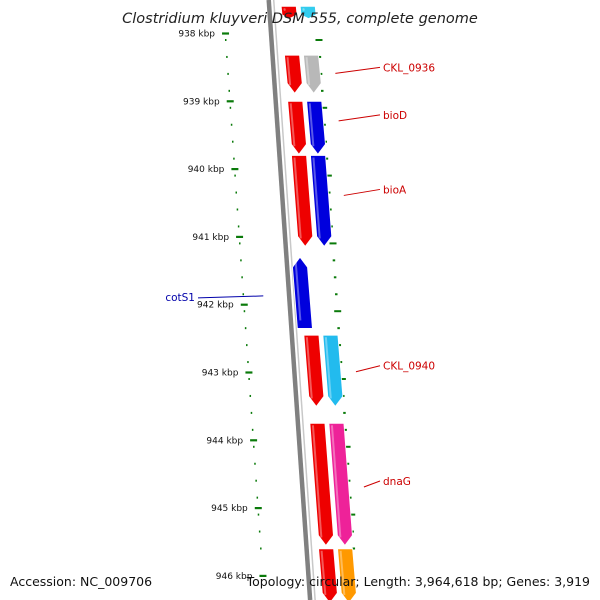 The image size is (600, 600). I want to click on tick-label: 941 kbp, so click(210, 238).